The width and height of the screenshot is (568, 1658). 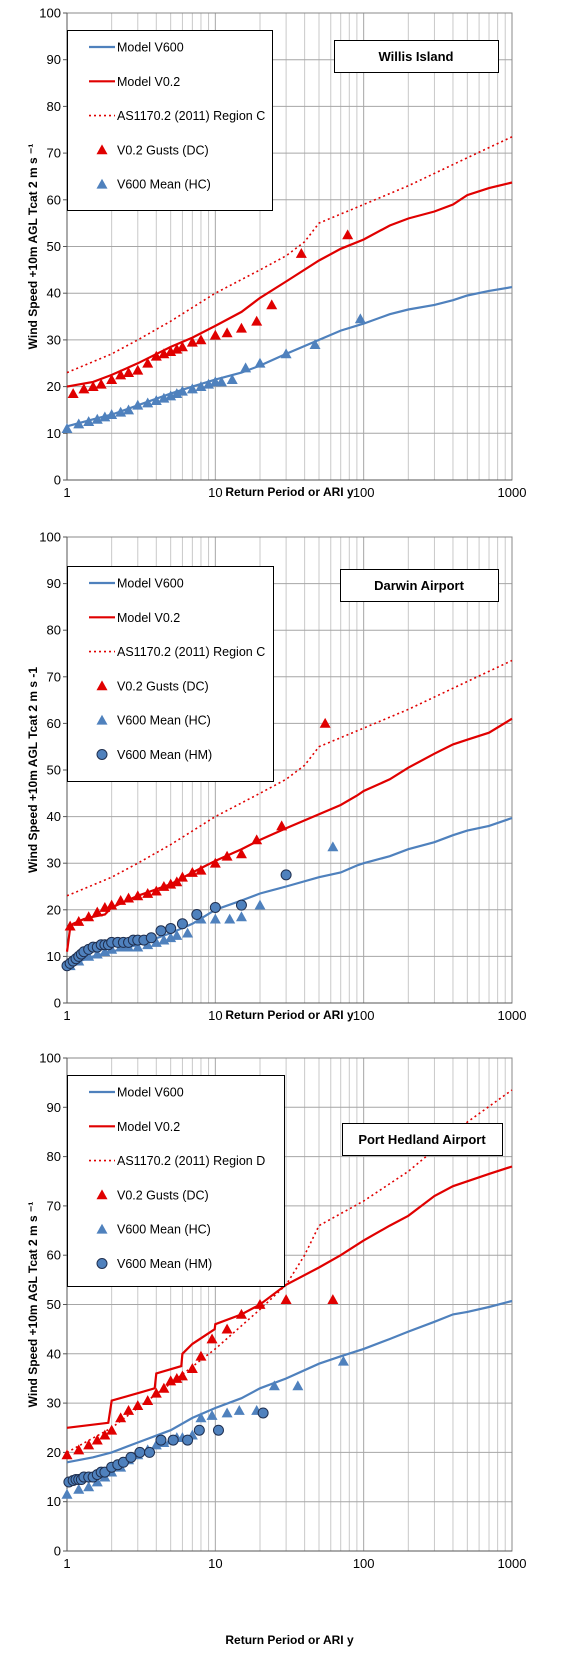 What do you see at coordinates (54, 1107) in the screenshot?
I see `y-tick-label: 90` at bounding box center [54, 1107].